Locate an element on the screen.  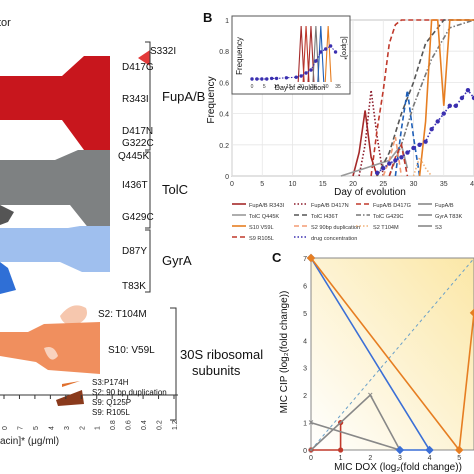
inset-x-tick: 15 is located at coordinates (289, 87).